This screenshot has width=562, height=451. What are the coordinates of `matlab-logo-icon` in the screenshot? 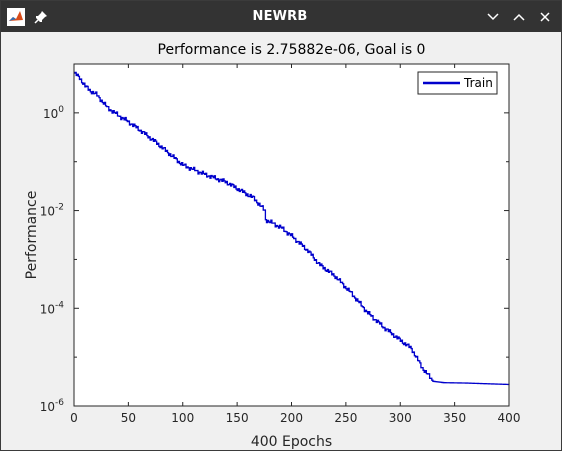 It's located at (16, 16).